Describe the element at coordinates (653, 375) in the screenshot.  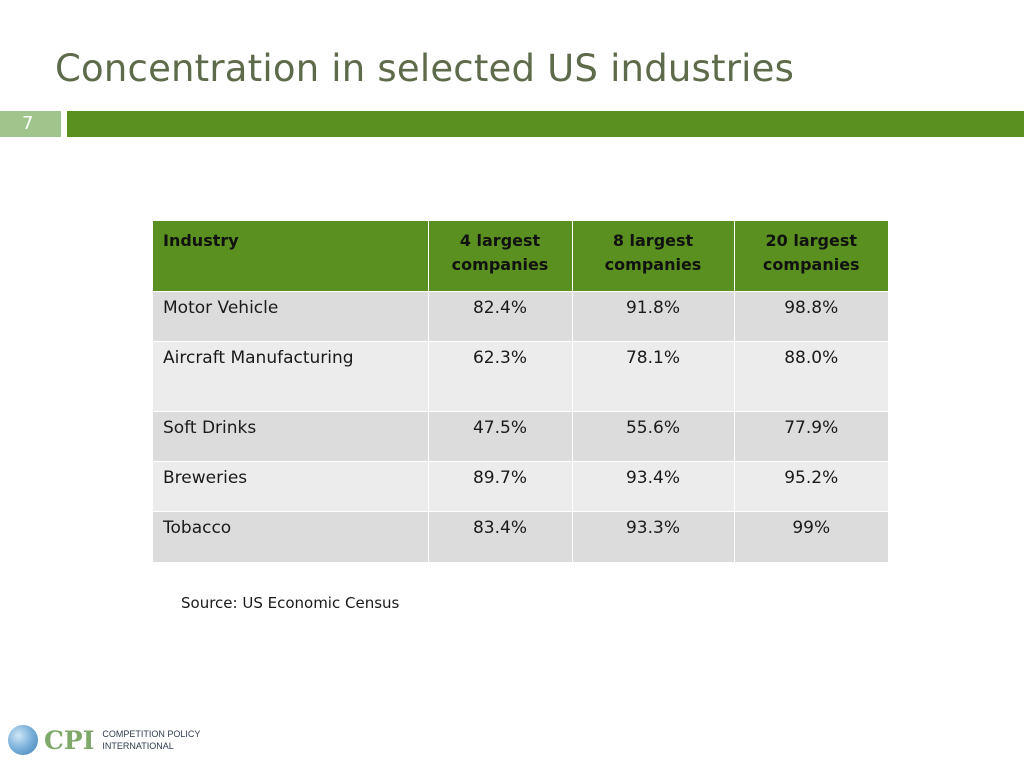
I see `cell-top8: 78.1%` at that location.